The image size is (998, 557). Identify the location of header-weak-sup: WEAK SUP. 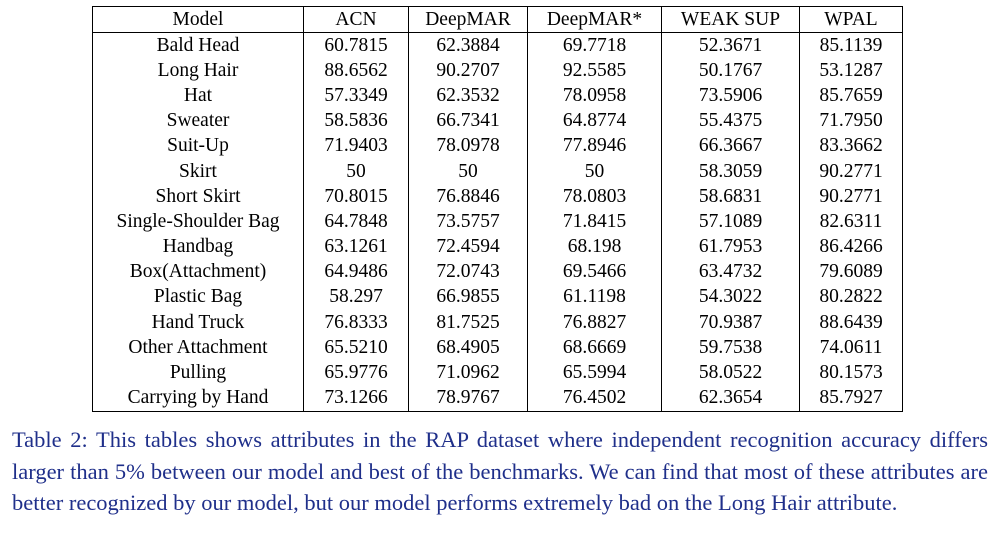
(730, 19).